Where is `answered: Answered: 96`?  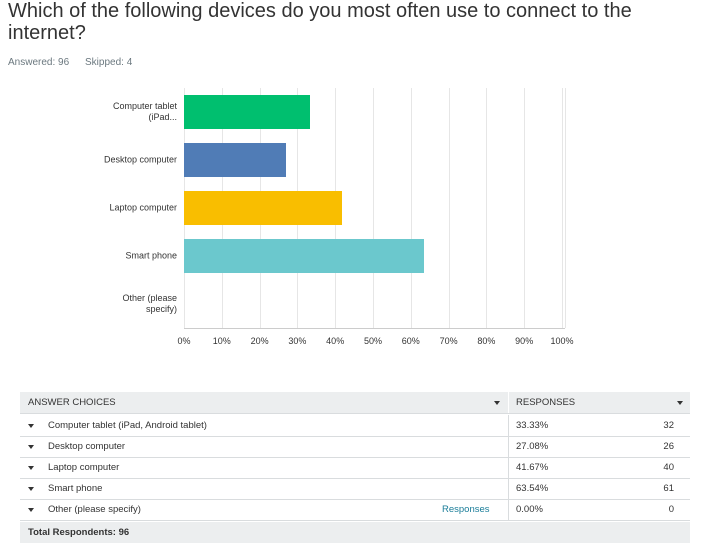 answered: Answered: 96 is located at coordinates (39, 62).